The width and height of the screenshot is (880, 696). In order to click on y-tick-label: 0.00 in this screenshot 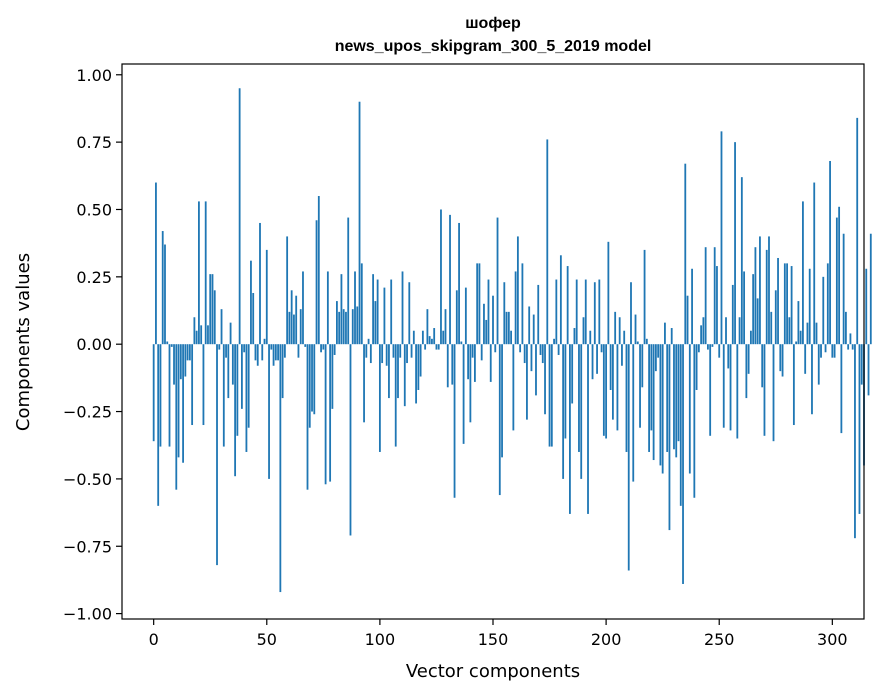, I will do `click(94, 344)`.